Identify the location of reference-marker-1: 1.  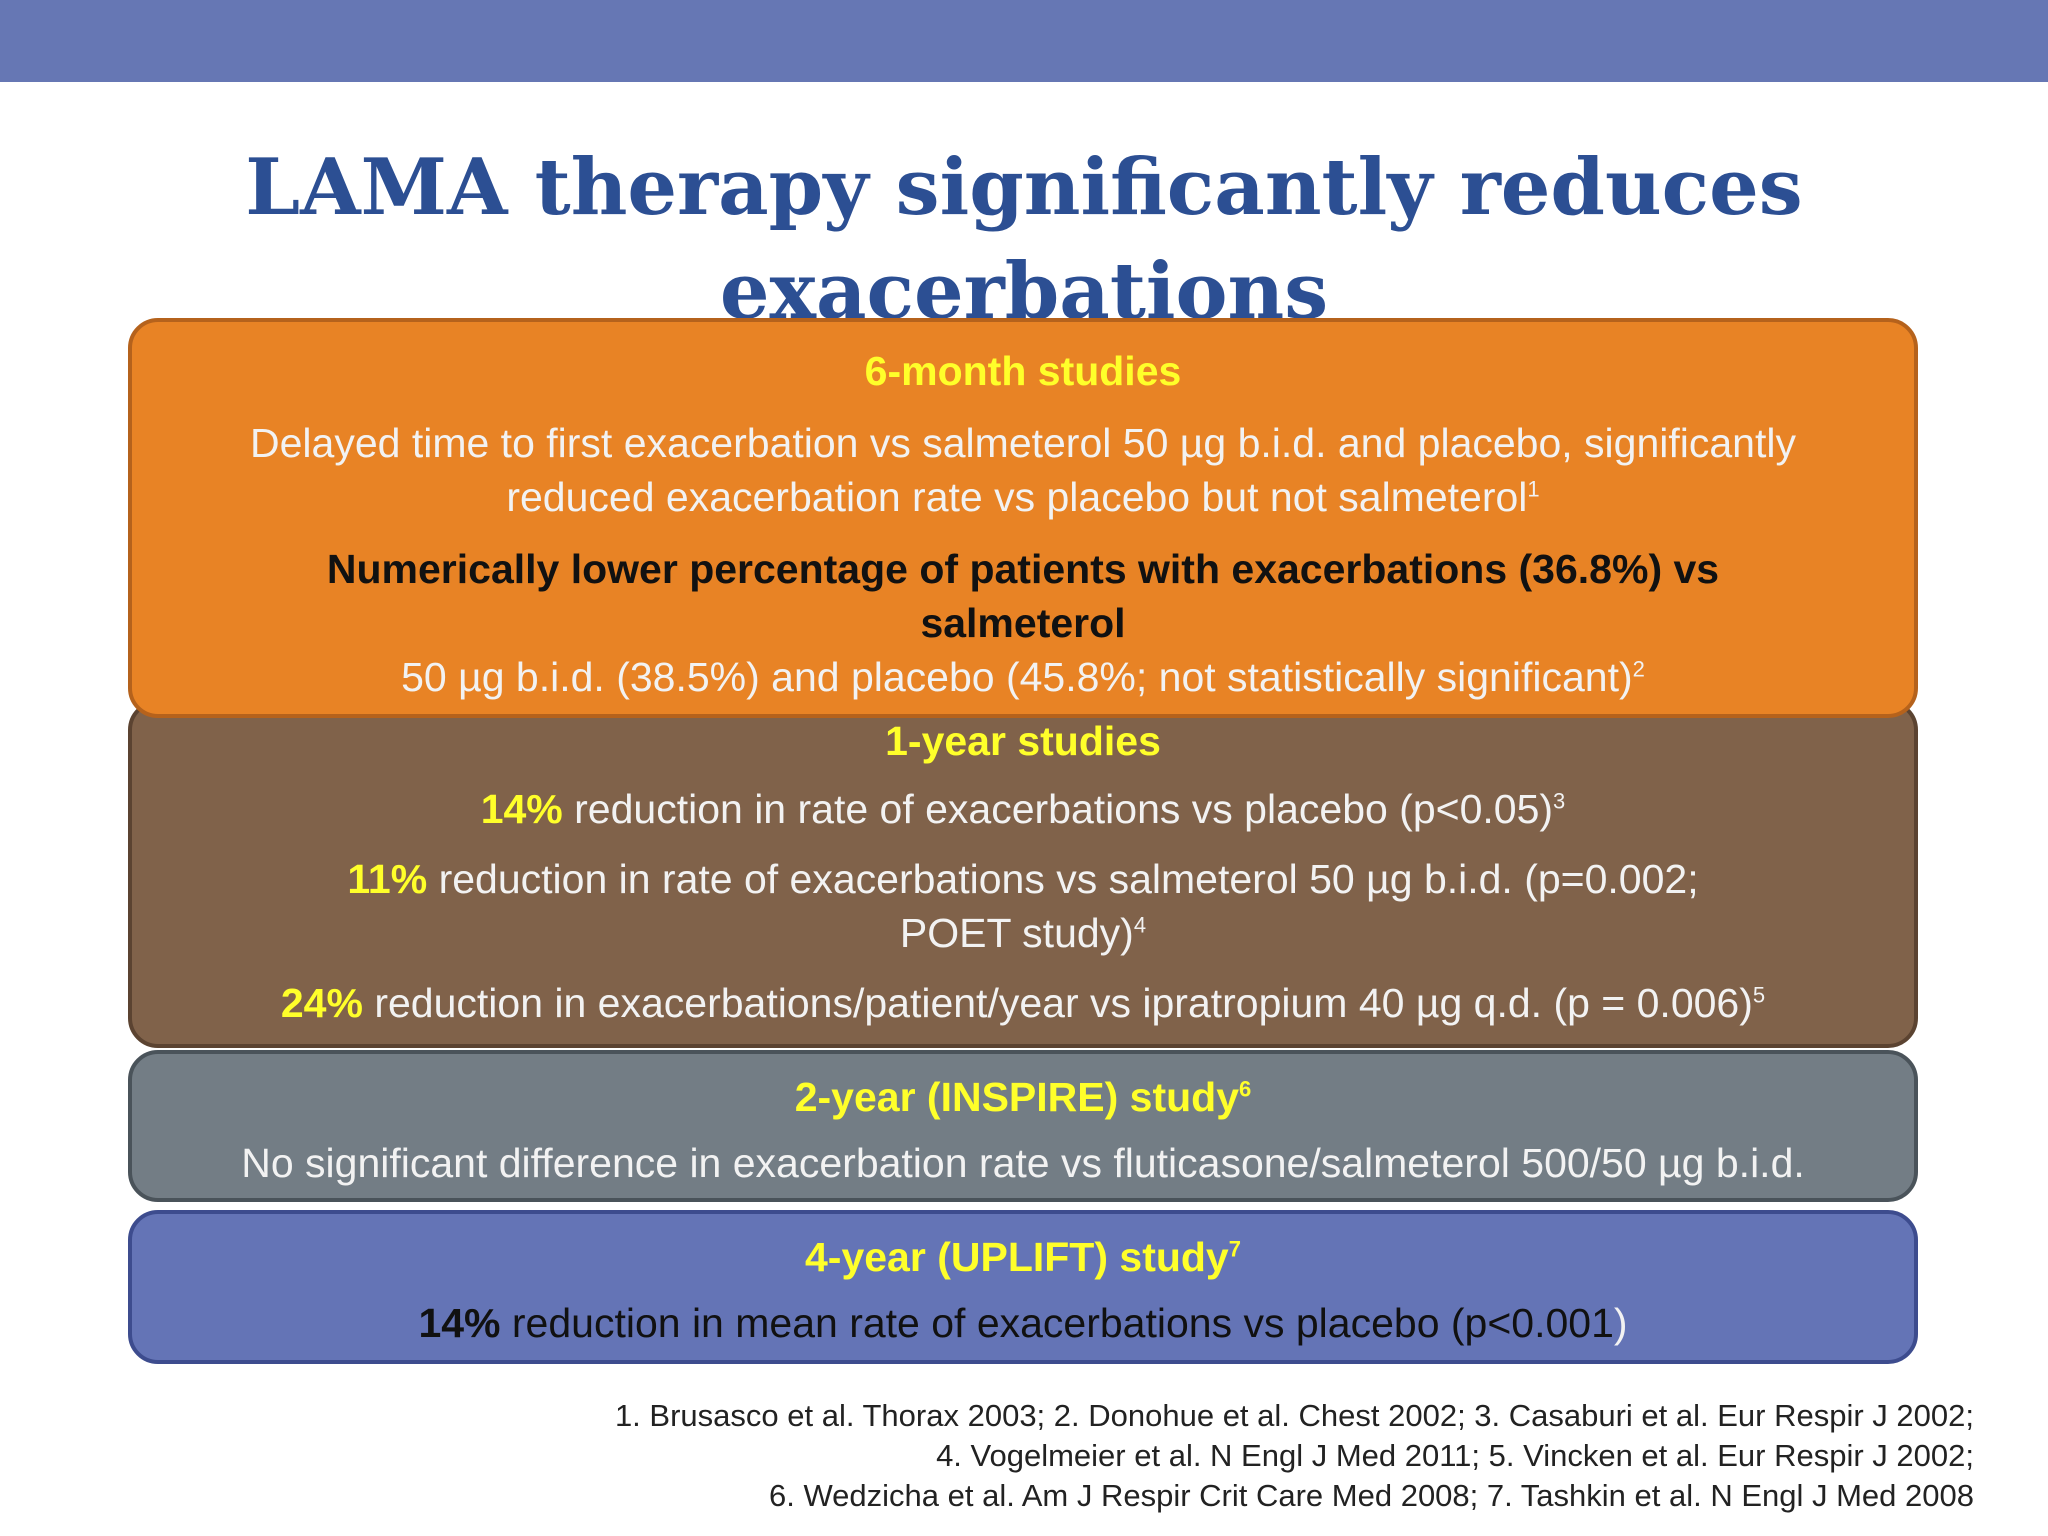
(1533, 489).